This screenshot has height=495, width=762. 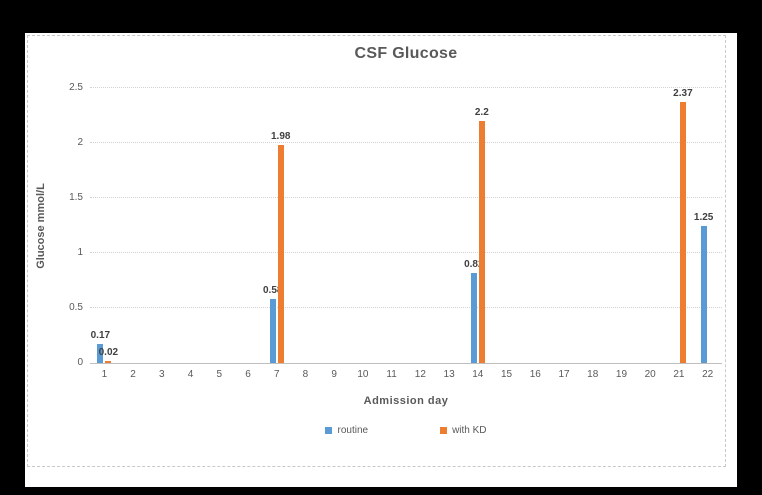 I want to click on bar-label-with-kd-day-21: 2.37, so click(x=683, y=94).